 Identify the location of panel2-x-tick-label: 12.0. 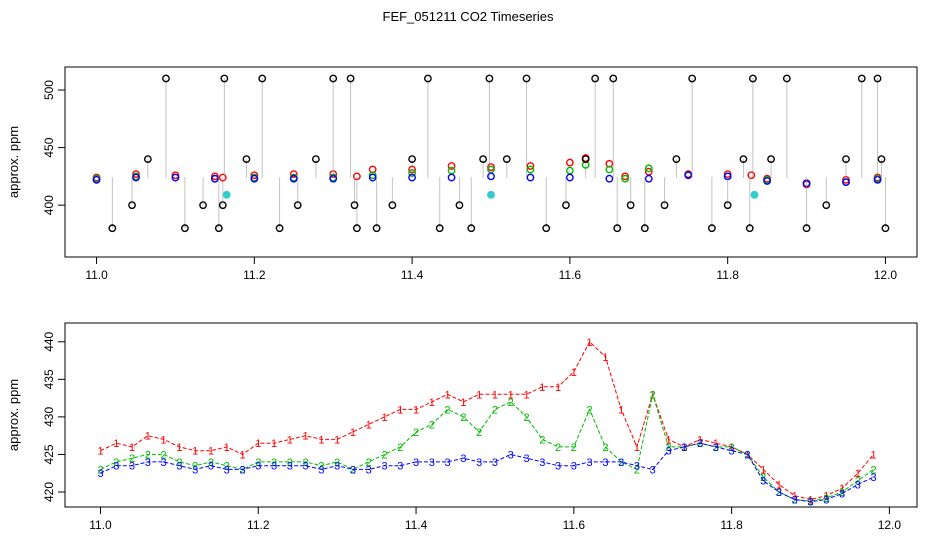
(890, 525).